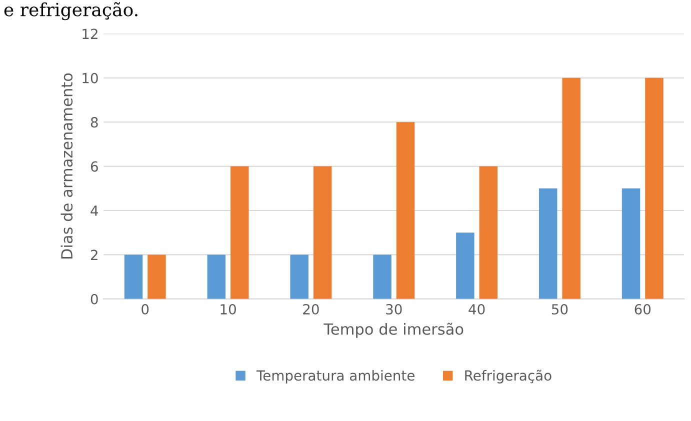  Describe the element at coordinates (311, 309) in the screenshot. I see `x-tick-label: 20` at that location.